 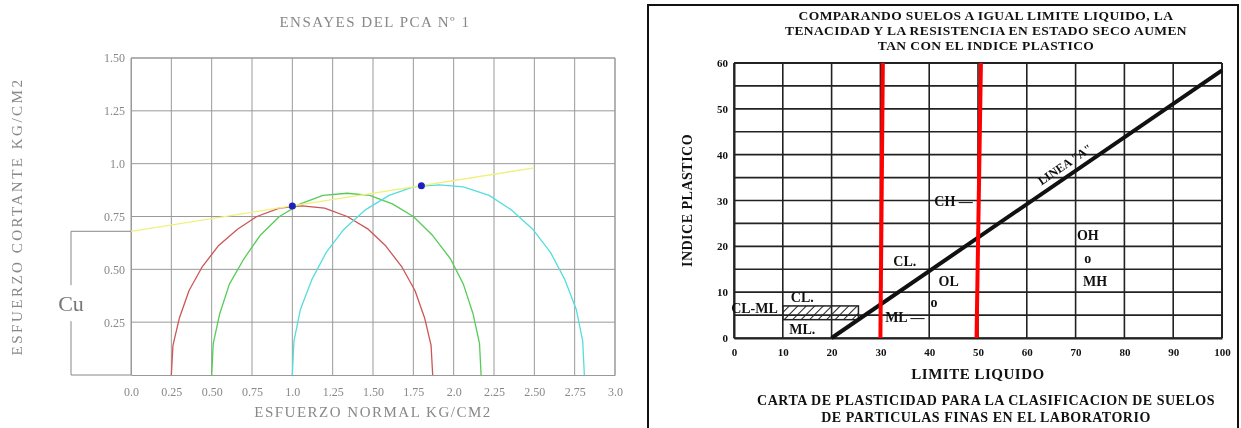 I want to click on annotation: OH, so click(x=1087, y=236).